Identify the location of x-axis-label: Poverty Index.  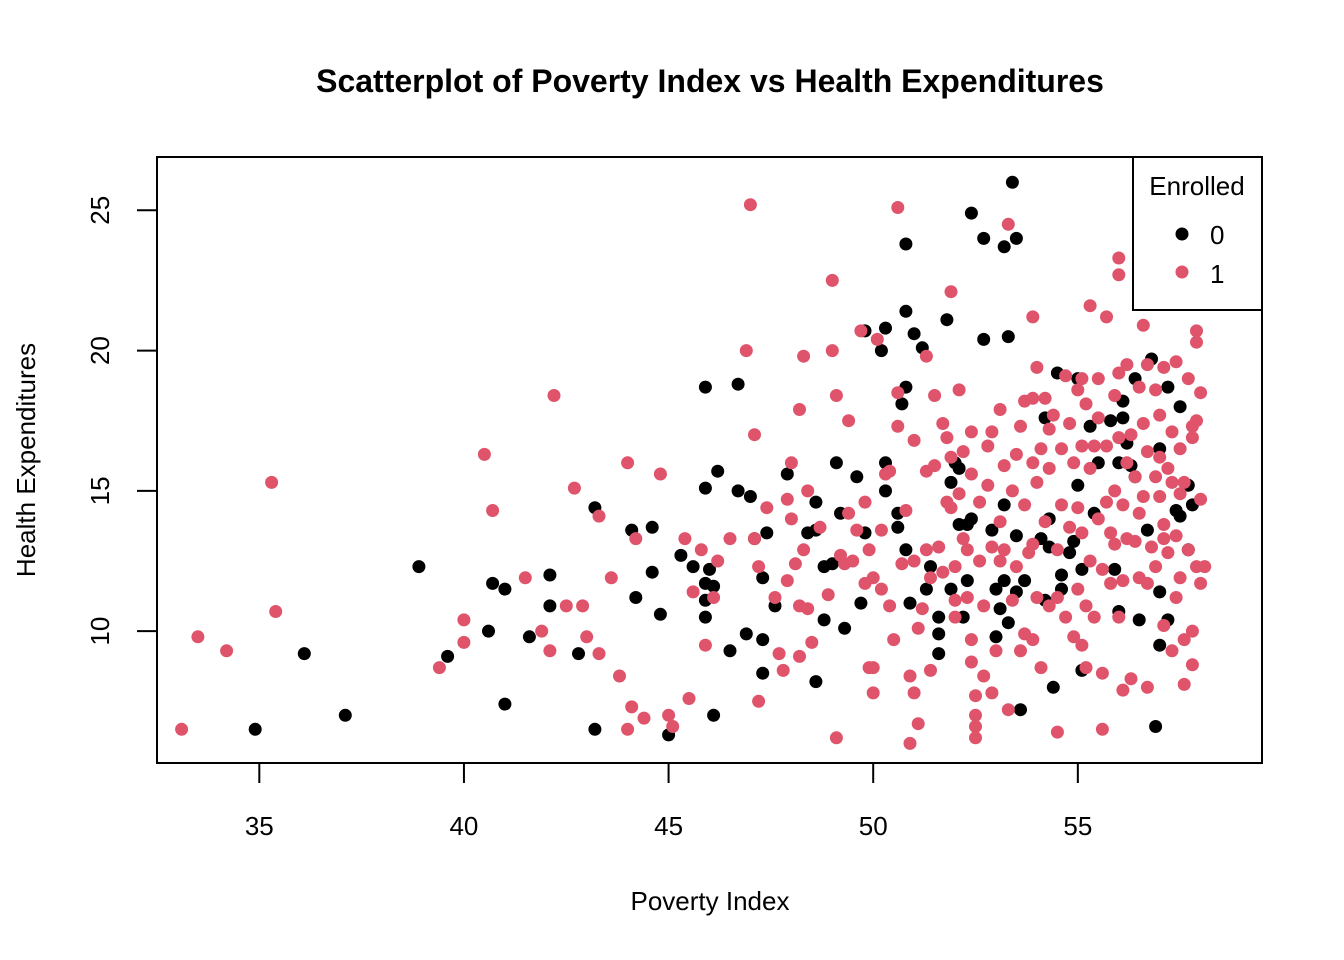
(710, 901).